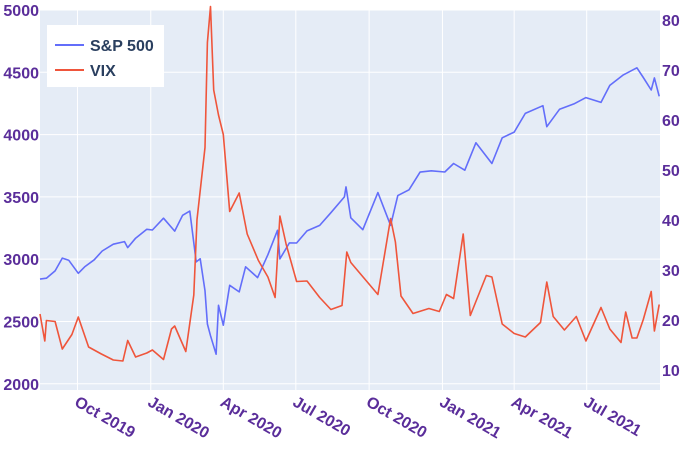 Image resolution: width=700 pixels, height=455 pixels. Describe the element at coordinates (671, 321) in the screenshot. I see `y-right-tick-label: 20` at that location.